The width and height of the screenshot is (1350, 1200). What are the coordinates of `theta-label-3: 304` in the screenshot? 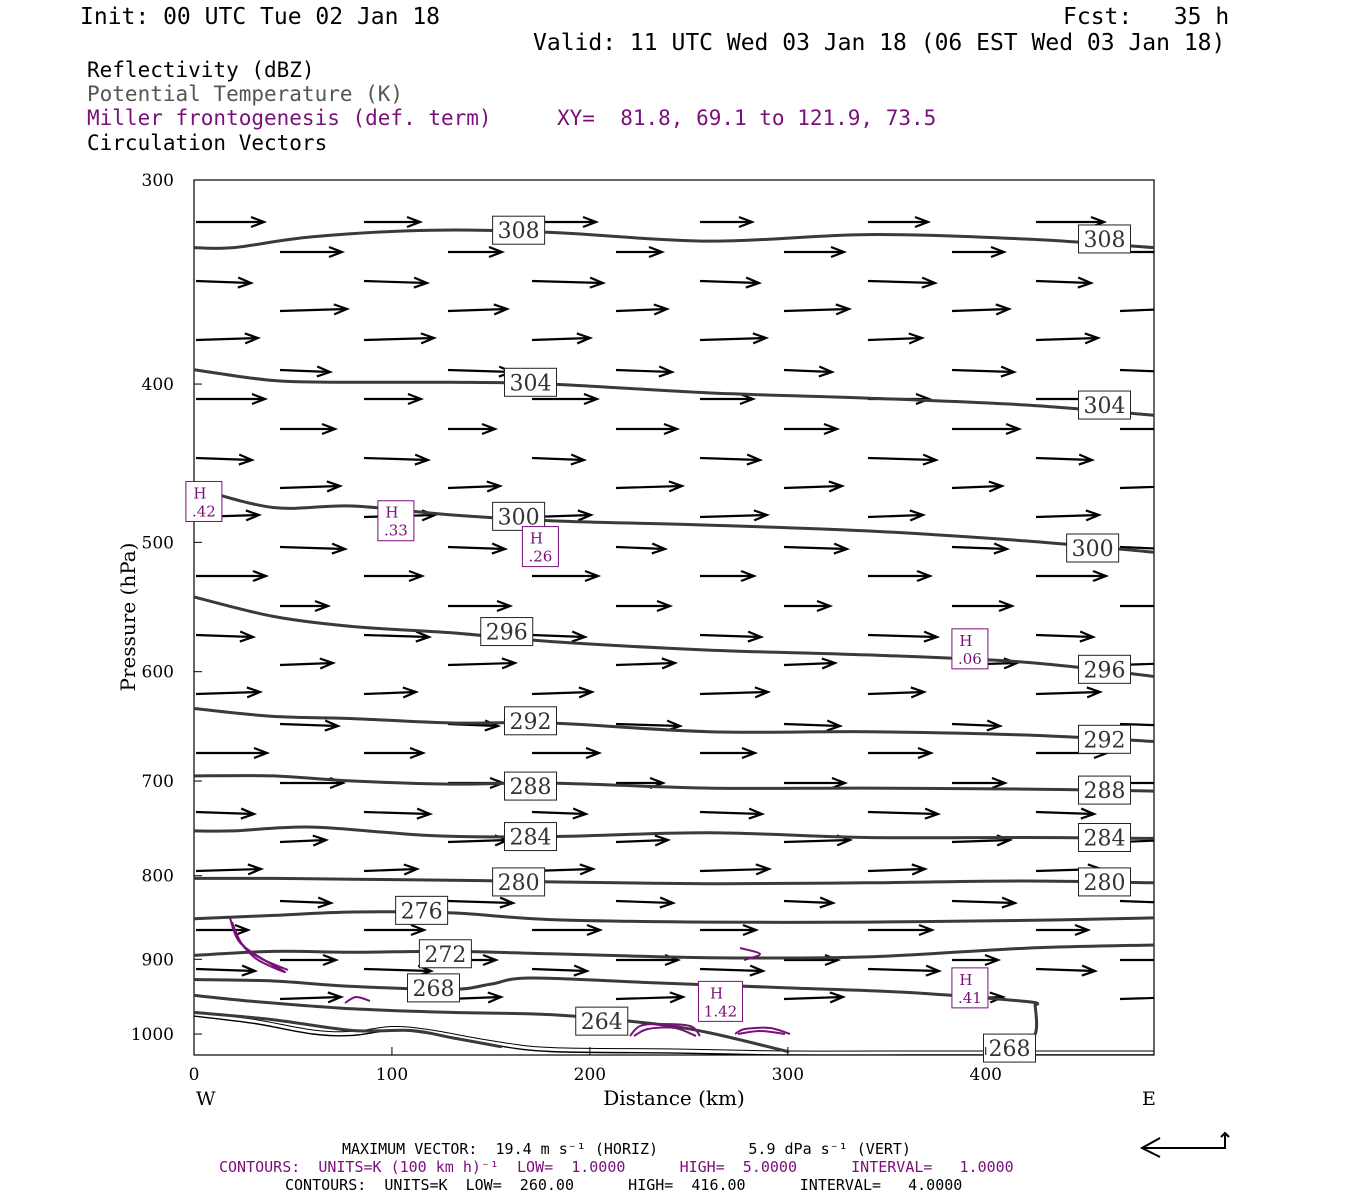 It's located at (1105, 406).